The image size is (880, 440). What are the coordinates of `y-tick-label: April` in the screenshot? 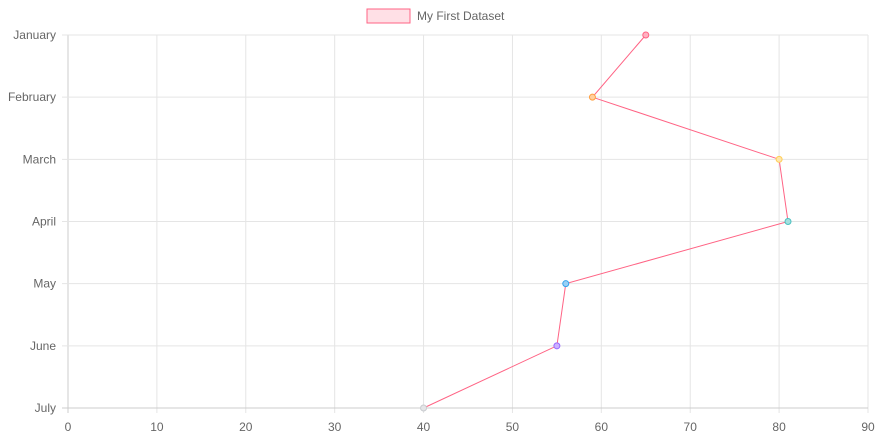 It's located at (44, 222).